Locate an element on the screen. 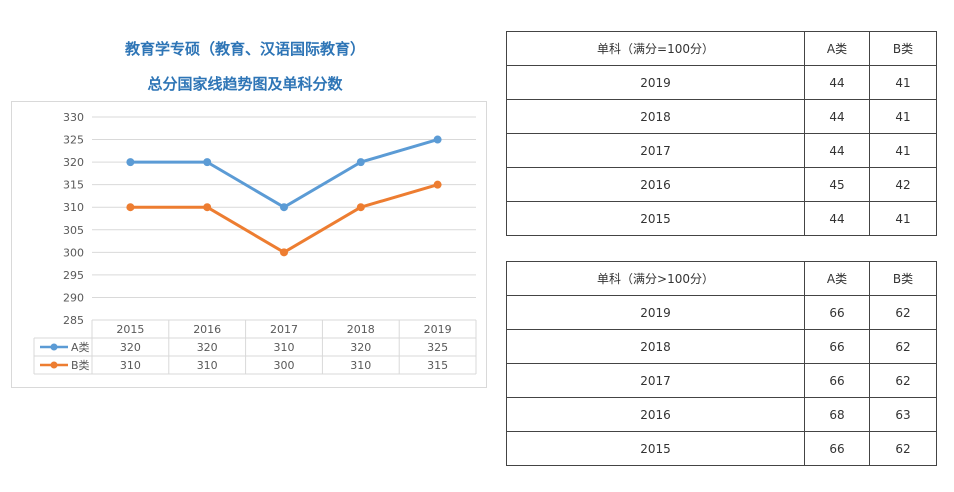  table-header-row: 单科（满分>100分） A类 B类 is located at coordinates (721, 278).